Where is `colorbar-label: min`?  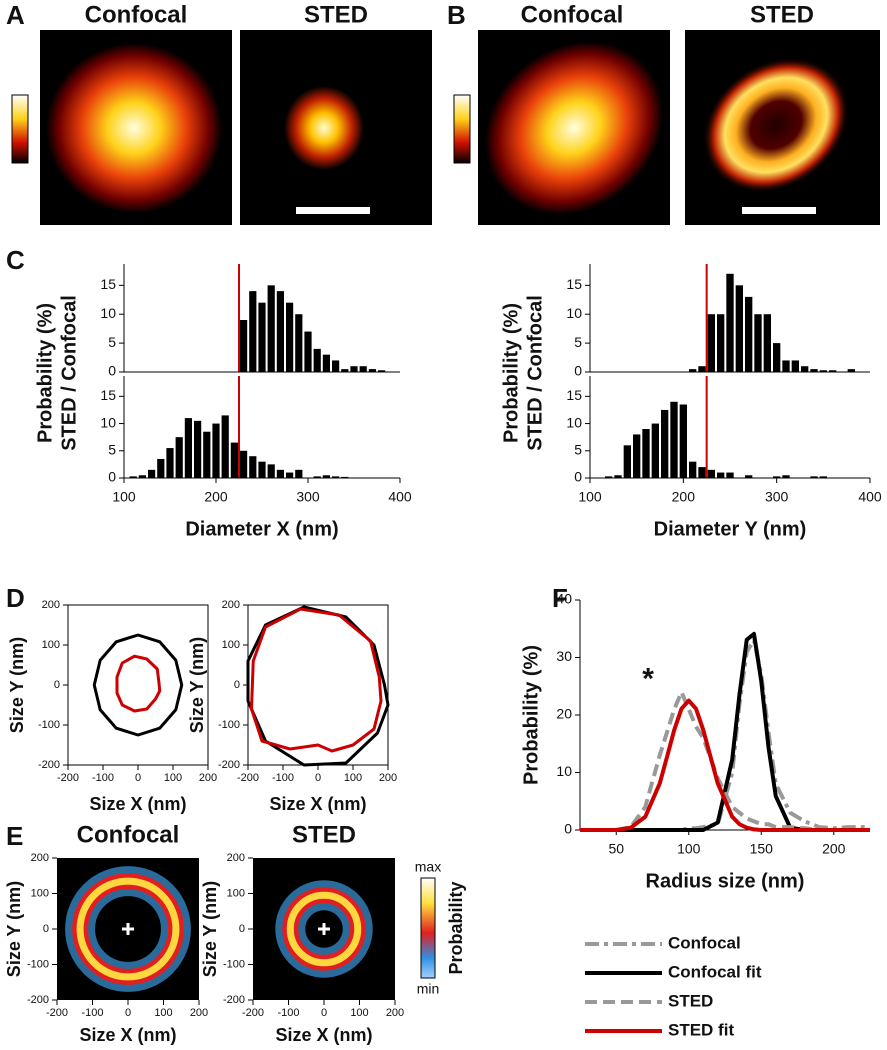
colorbar-label: min is located at coordinates (428, 989).